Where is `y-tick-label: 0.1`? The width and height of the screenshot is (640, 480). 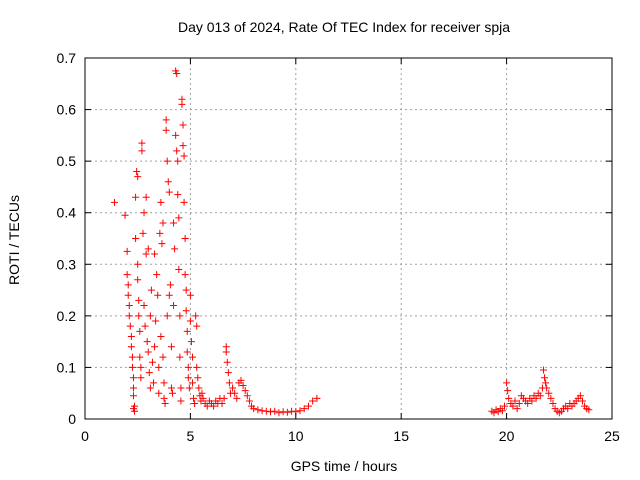 y-tick-label: 0.1 is located at coordinates (67, 367).